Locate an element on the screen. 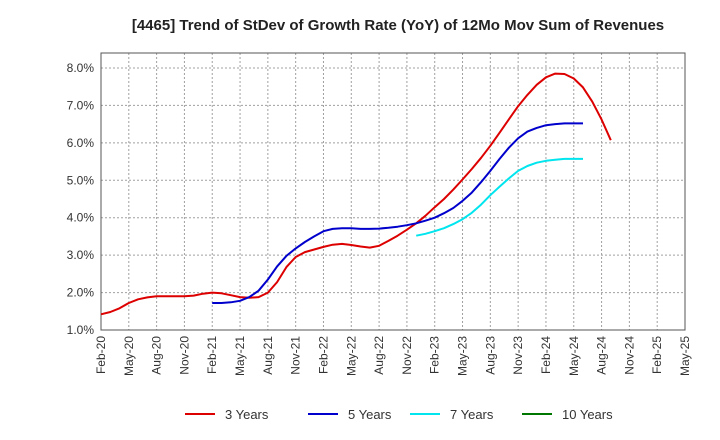 The height and width of the screenshot is (440, 720). legend-label: 3 Years is located at coordinates (247, 414).